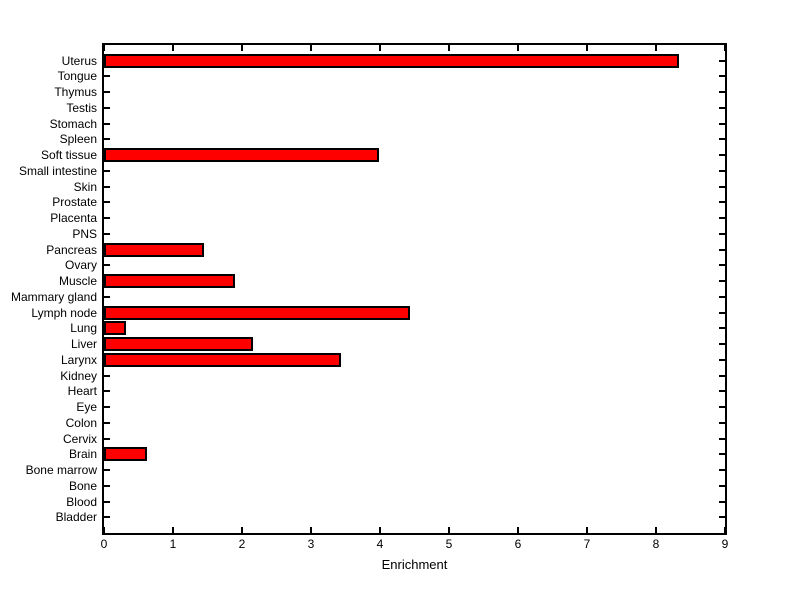 The image size is (800, 599). I want to click on x-tick-label: 1, so click(173, 544).